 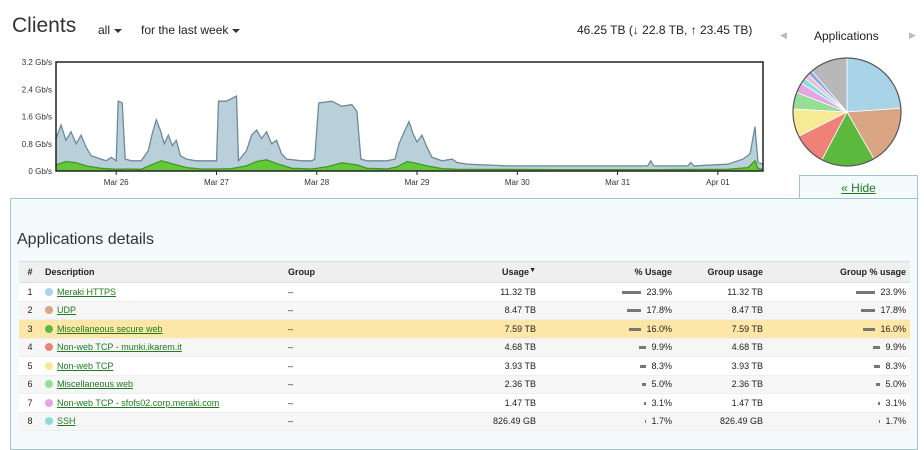 I want to click on row-group-usage: 3.93 TB, so click(x=721, y=366).